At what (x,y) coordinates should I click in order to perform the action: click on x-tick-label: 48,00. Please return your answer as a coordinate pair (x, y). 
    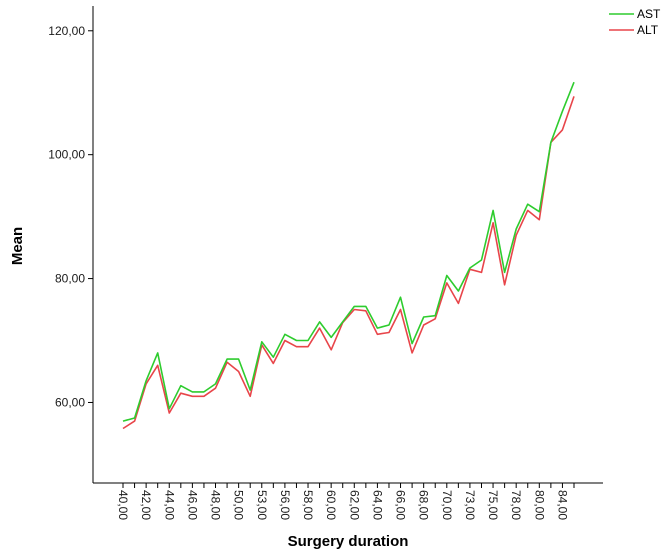
    Looking at the image, I should click on (216, 505).